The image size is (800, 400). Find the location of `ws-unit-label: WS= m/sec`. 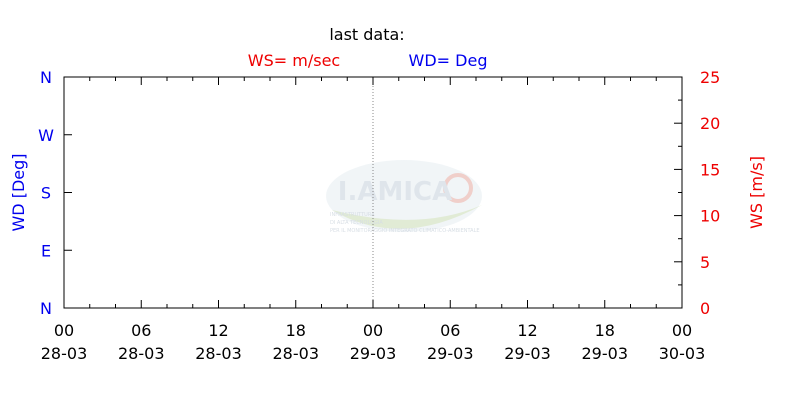

ws-unit-label: WS= m/sec is located at coordinates (294, 60).